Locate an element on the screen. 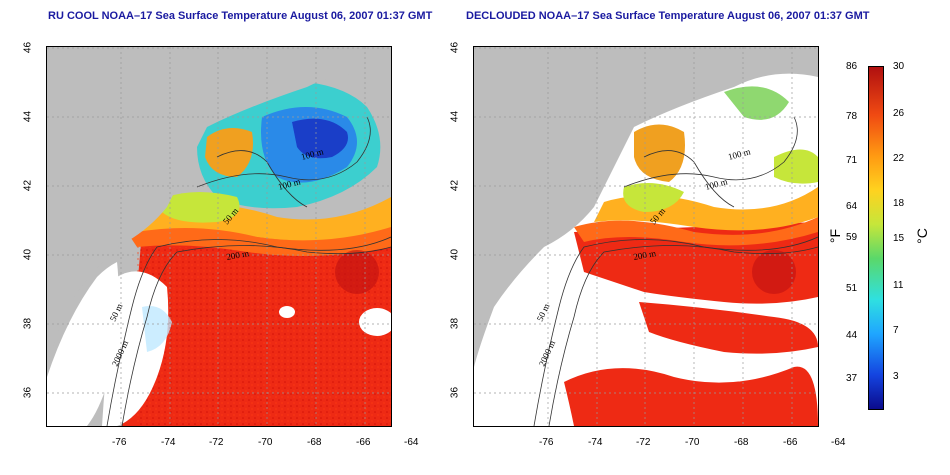 The height and width of the screenshot is (475, 950). fahrenheit-tick: 78 is located at coordinates (852, 116).